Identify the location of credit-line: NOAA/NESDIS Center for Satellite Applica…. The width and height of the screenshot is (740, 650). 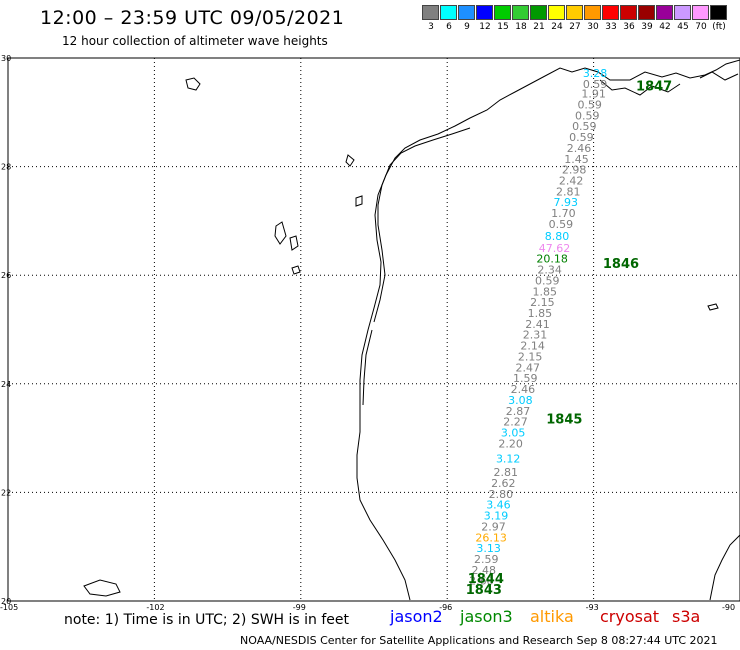
(479, 640).